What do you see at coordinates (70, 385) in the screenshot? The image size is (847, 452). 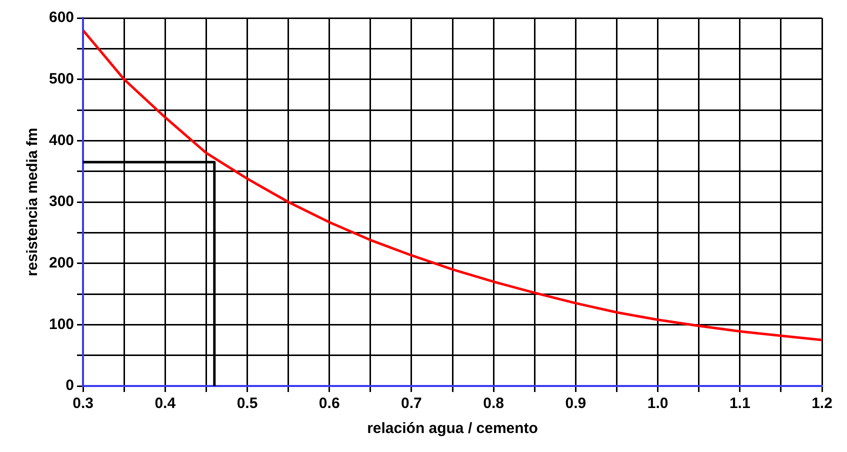 I see `y-tick-label: 0` at bounding box center [70, 385].